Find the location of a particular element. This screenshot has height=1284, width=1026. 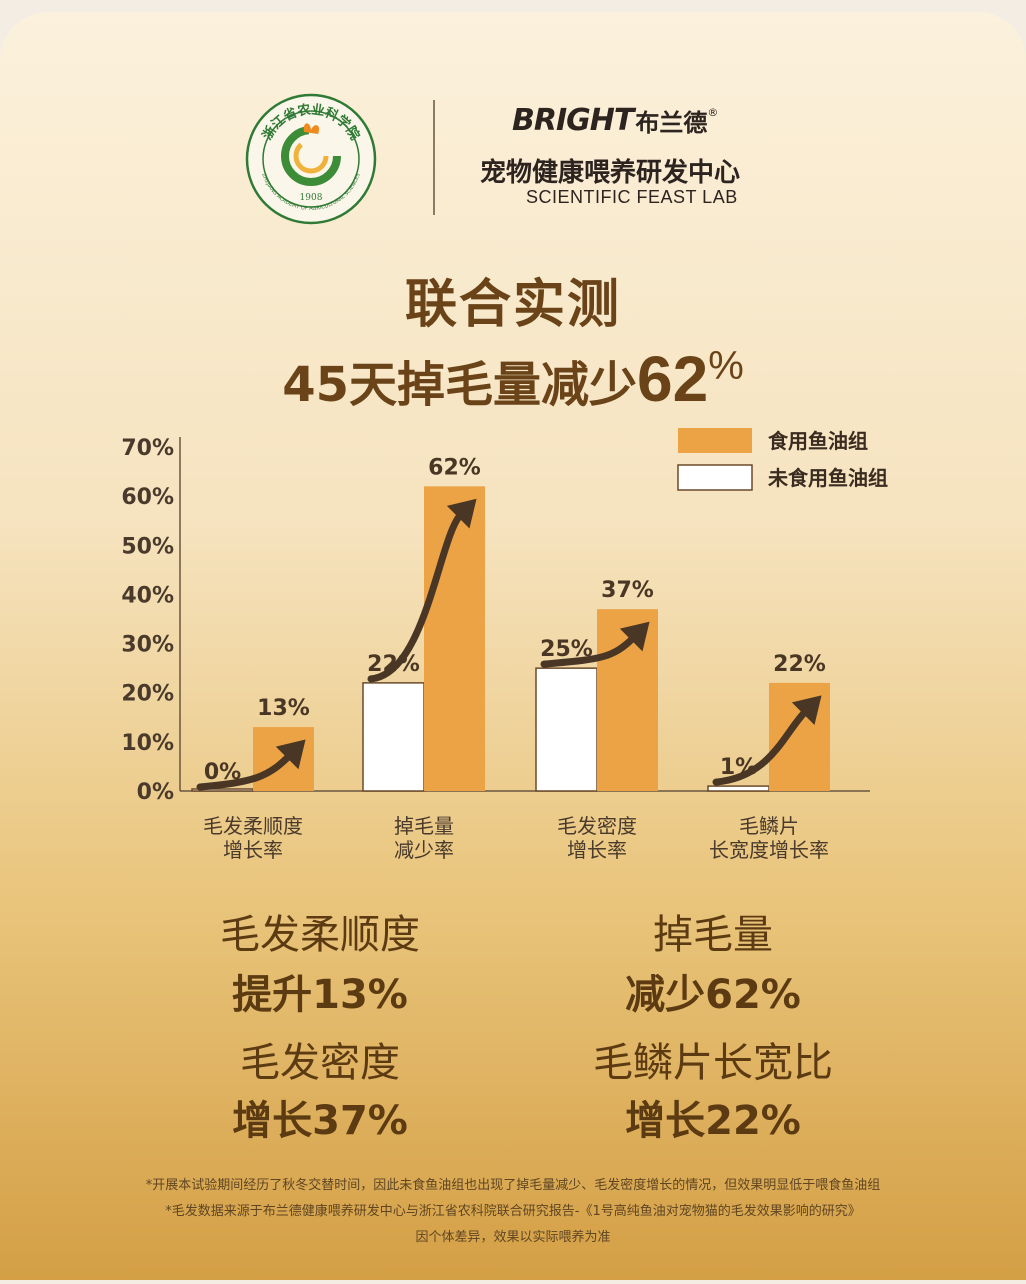

data-label-fish-oil: 13% is located at coordinates (283, 708).